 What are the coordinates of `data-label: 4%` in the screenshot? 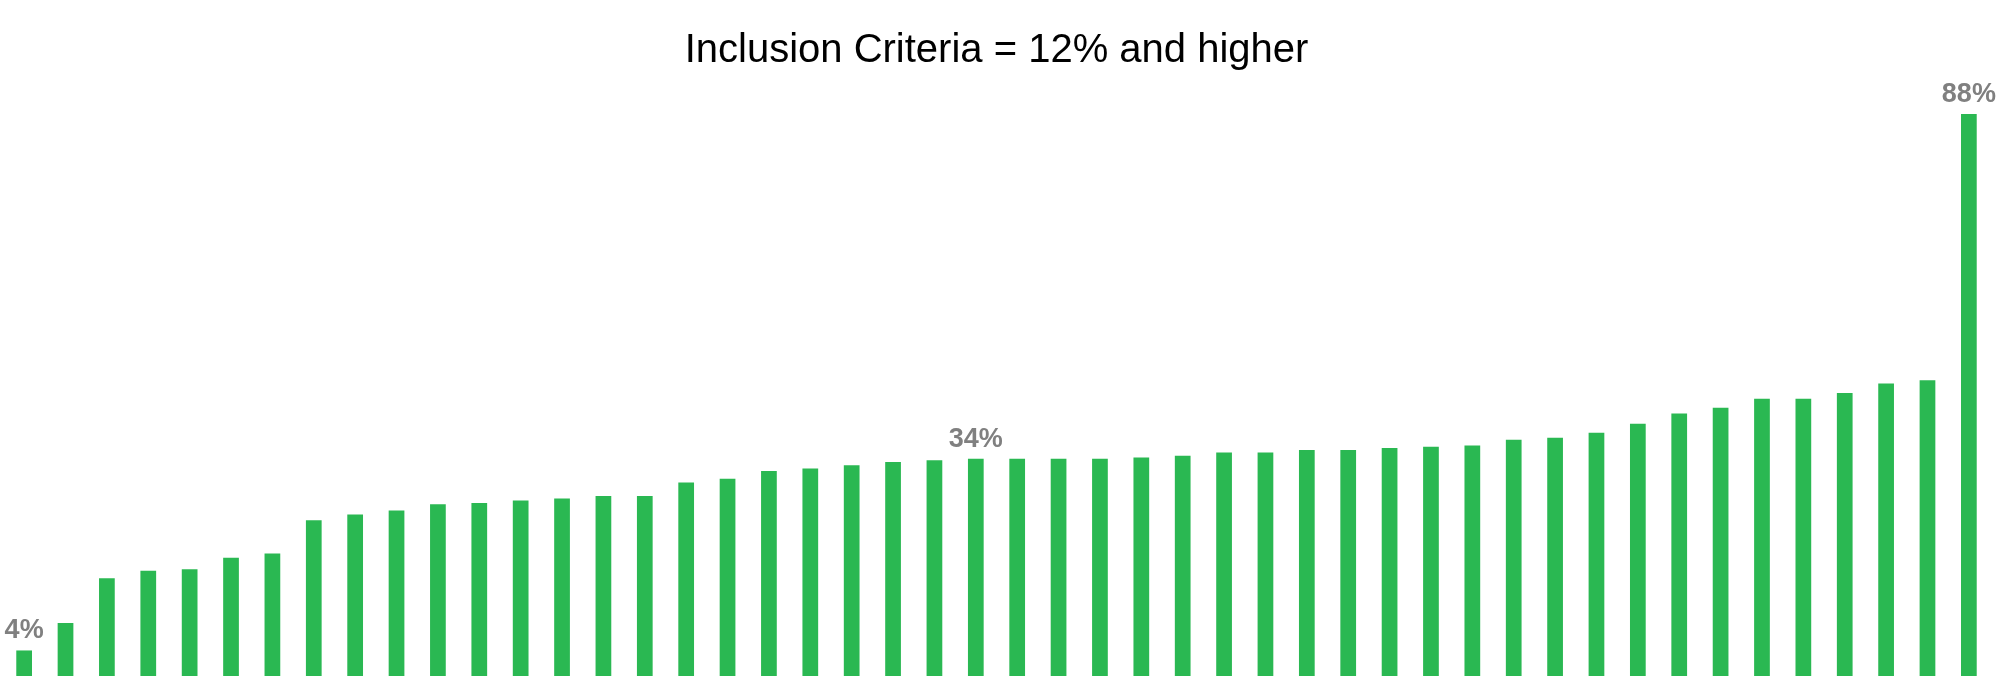 It's located at (24, 629).